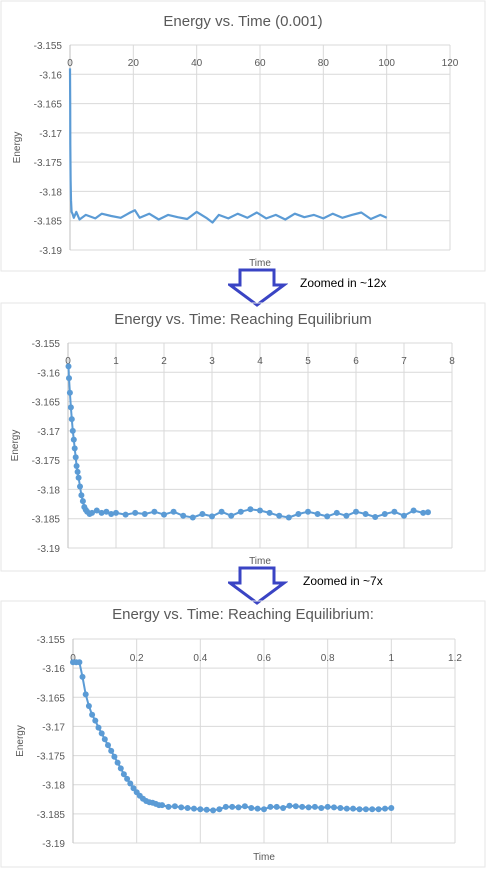 This screenshot has width=486, height=872. What do you see at coordinates (53, 727) in the screenshot?
I see `y-tick-label: -3.17` at bounding box center [53, 727].